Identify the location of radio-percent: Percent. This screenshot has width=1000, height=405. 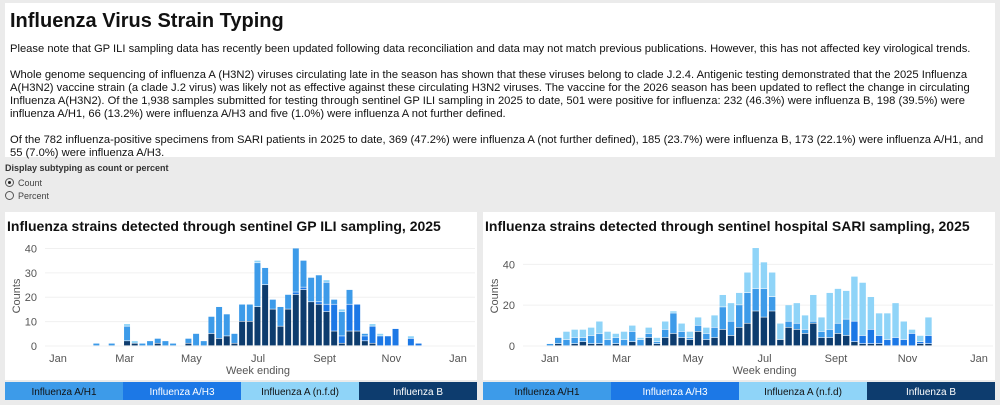
(87, 195).